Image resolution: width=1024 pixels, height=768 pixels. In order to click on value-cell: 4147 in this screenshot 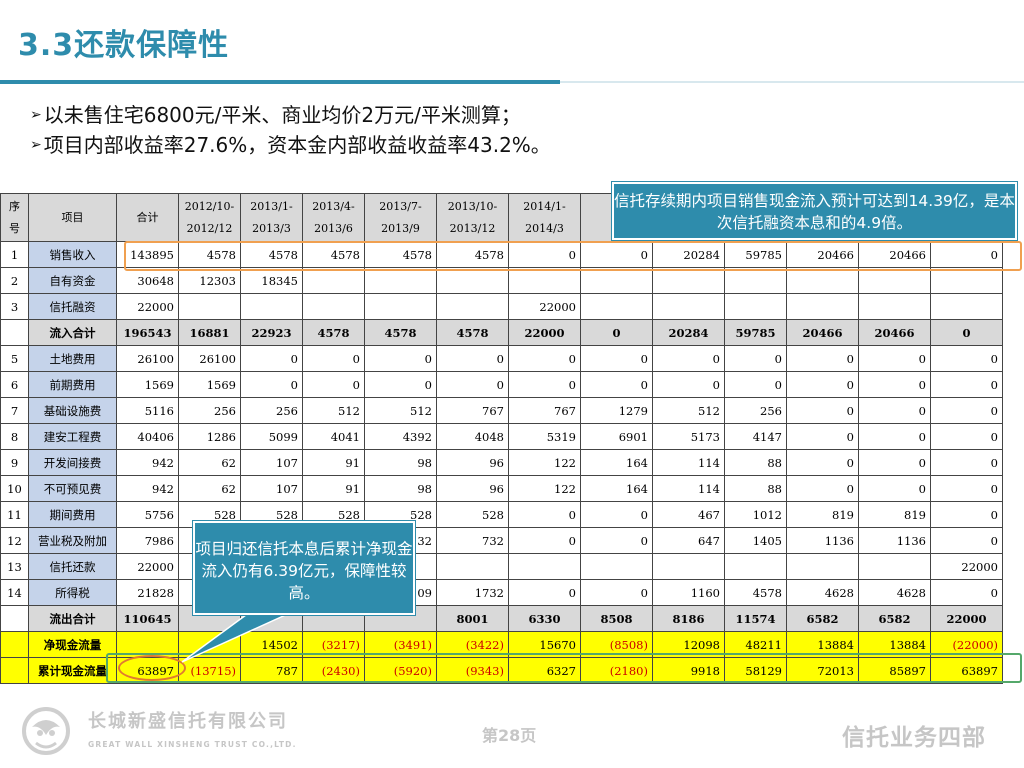, I will do `click(755, 436)`.